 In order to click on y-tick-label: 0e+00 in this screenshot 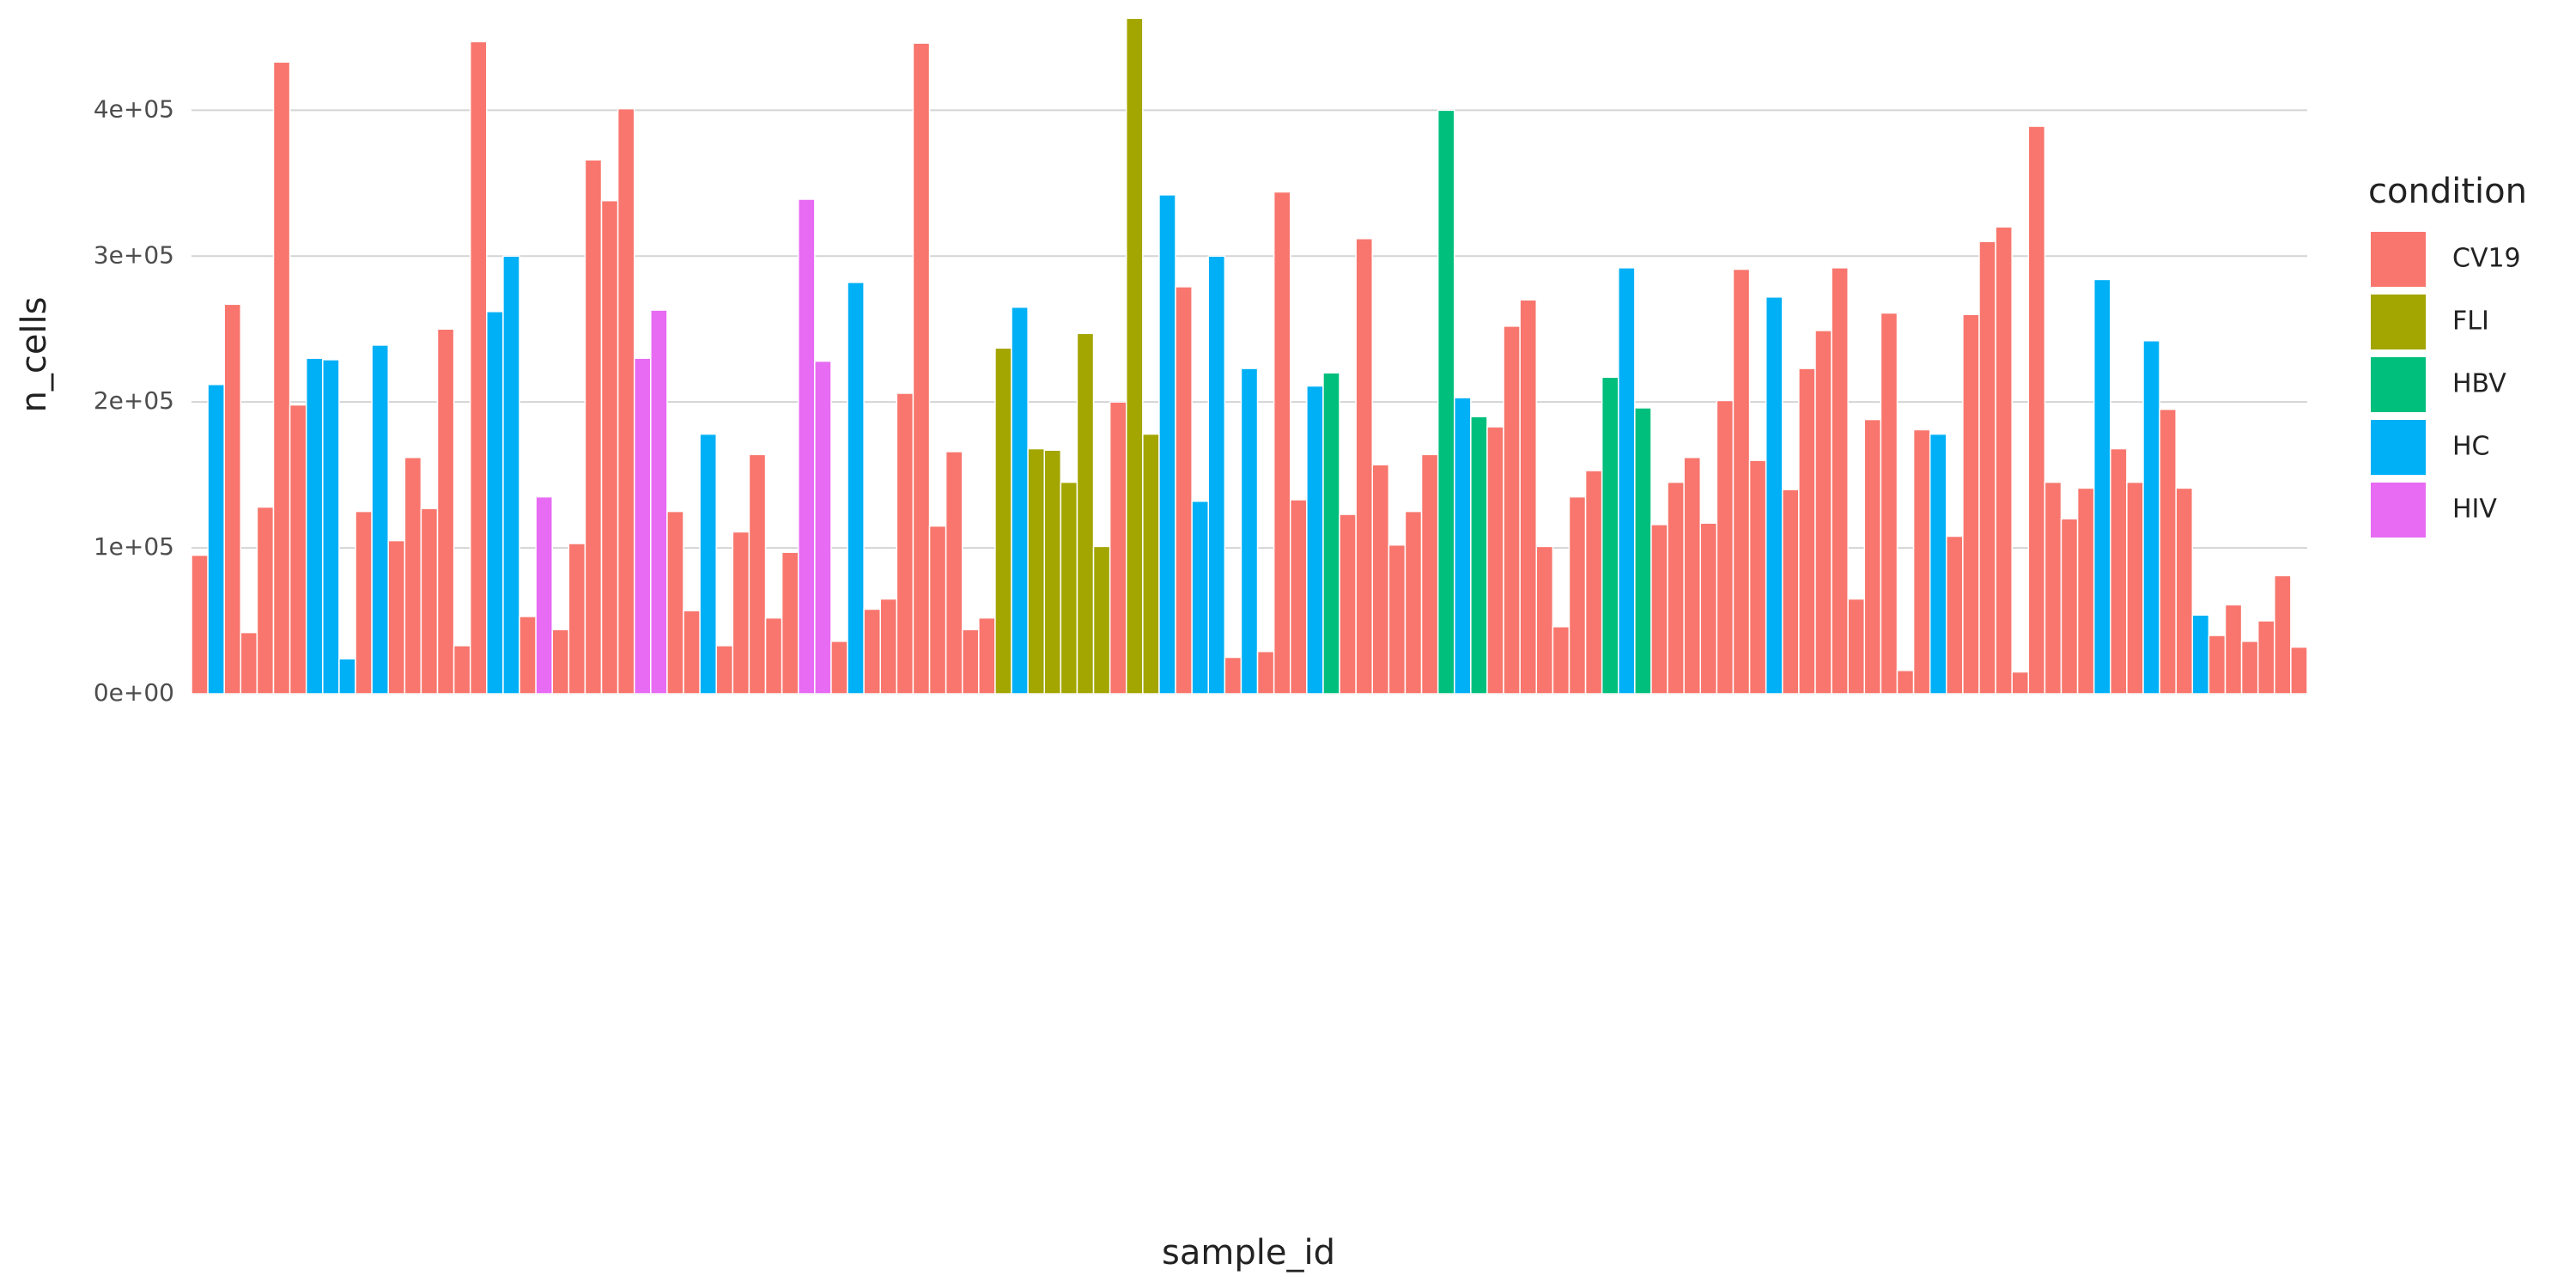, I will do `click(134, 693)`.